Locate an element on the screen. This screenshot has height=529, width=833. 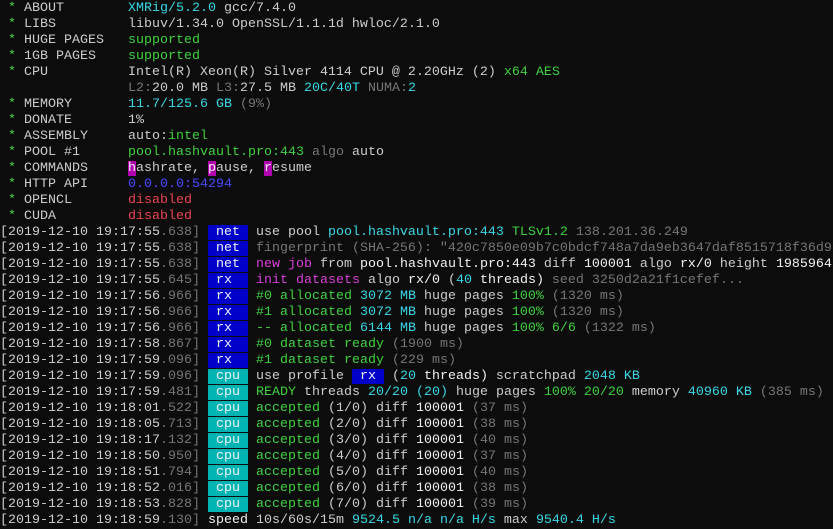
log-message: (1900 ms) is located at coordinates (423, 344).